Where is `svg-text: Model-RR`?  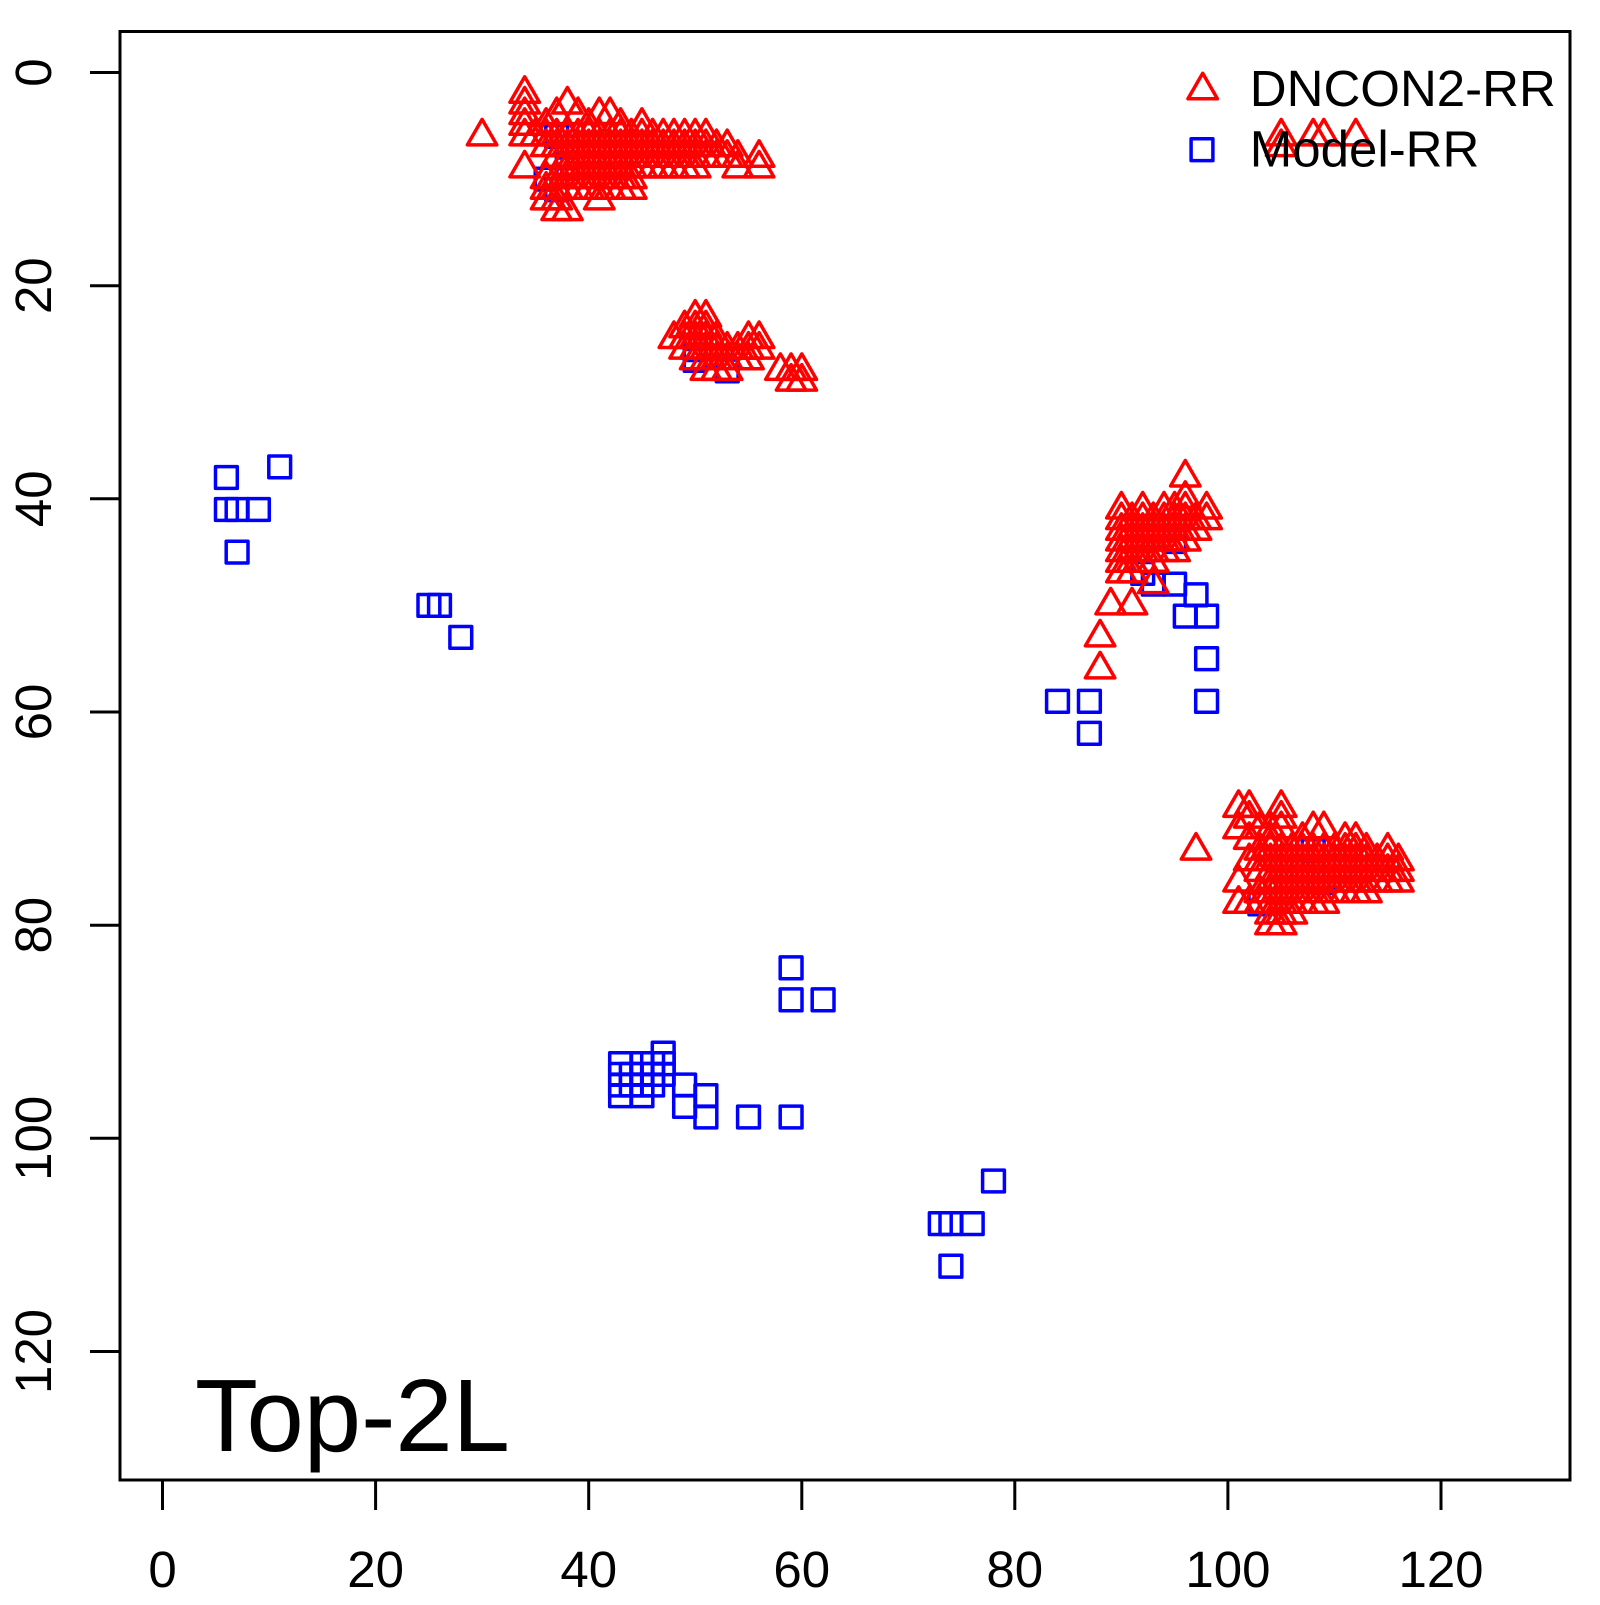
svg-text: Model-RR is located at coordinates (1365, 148).